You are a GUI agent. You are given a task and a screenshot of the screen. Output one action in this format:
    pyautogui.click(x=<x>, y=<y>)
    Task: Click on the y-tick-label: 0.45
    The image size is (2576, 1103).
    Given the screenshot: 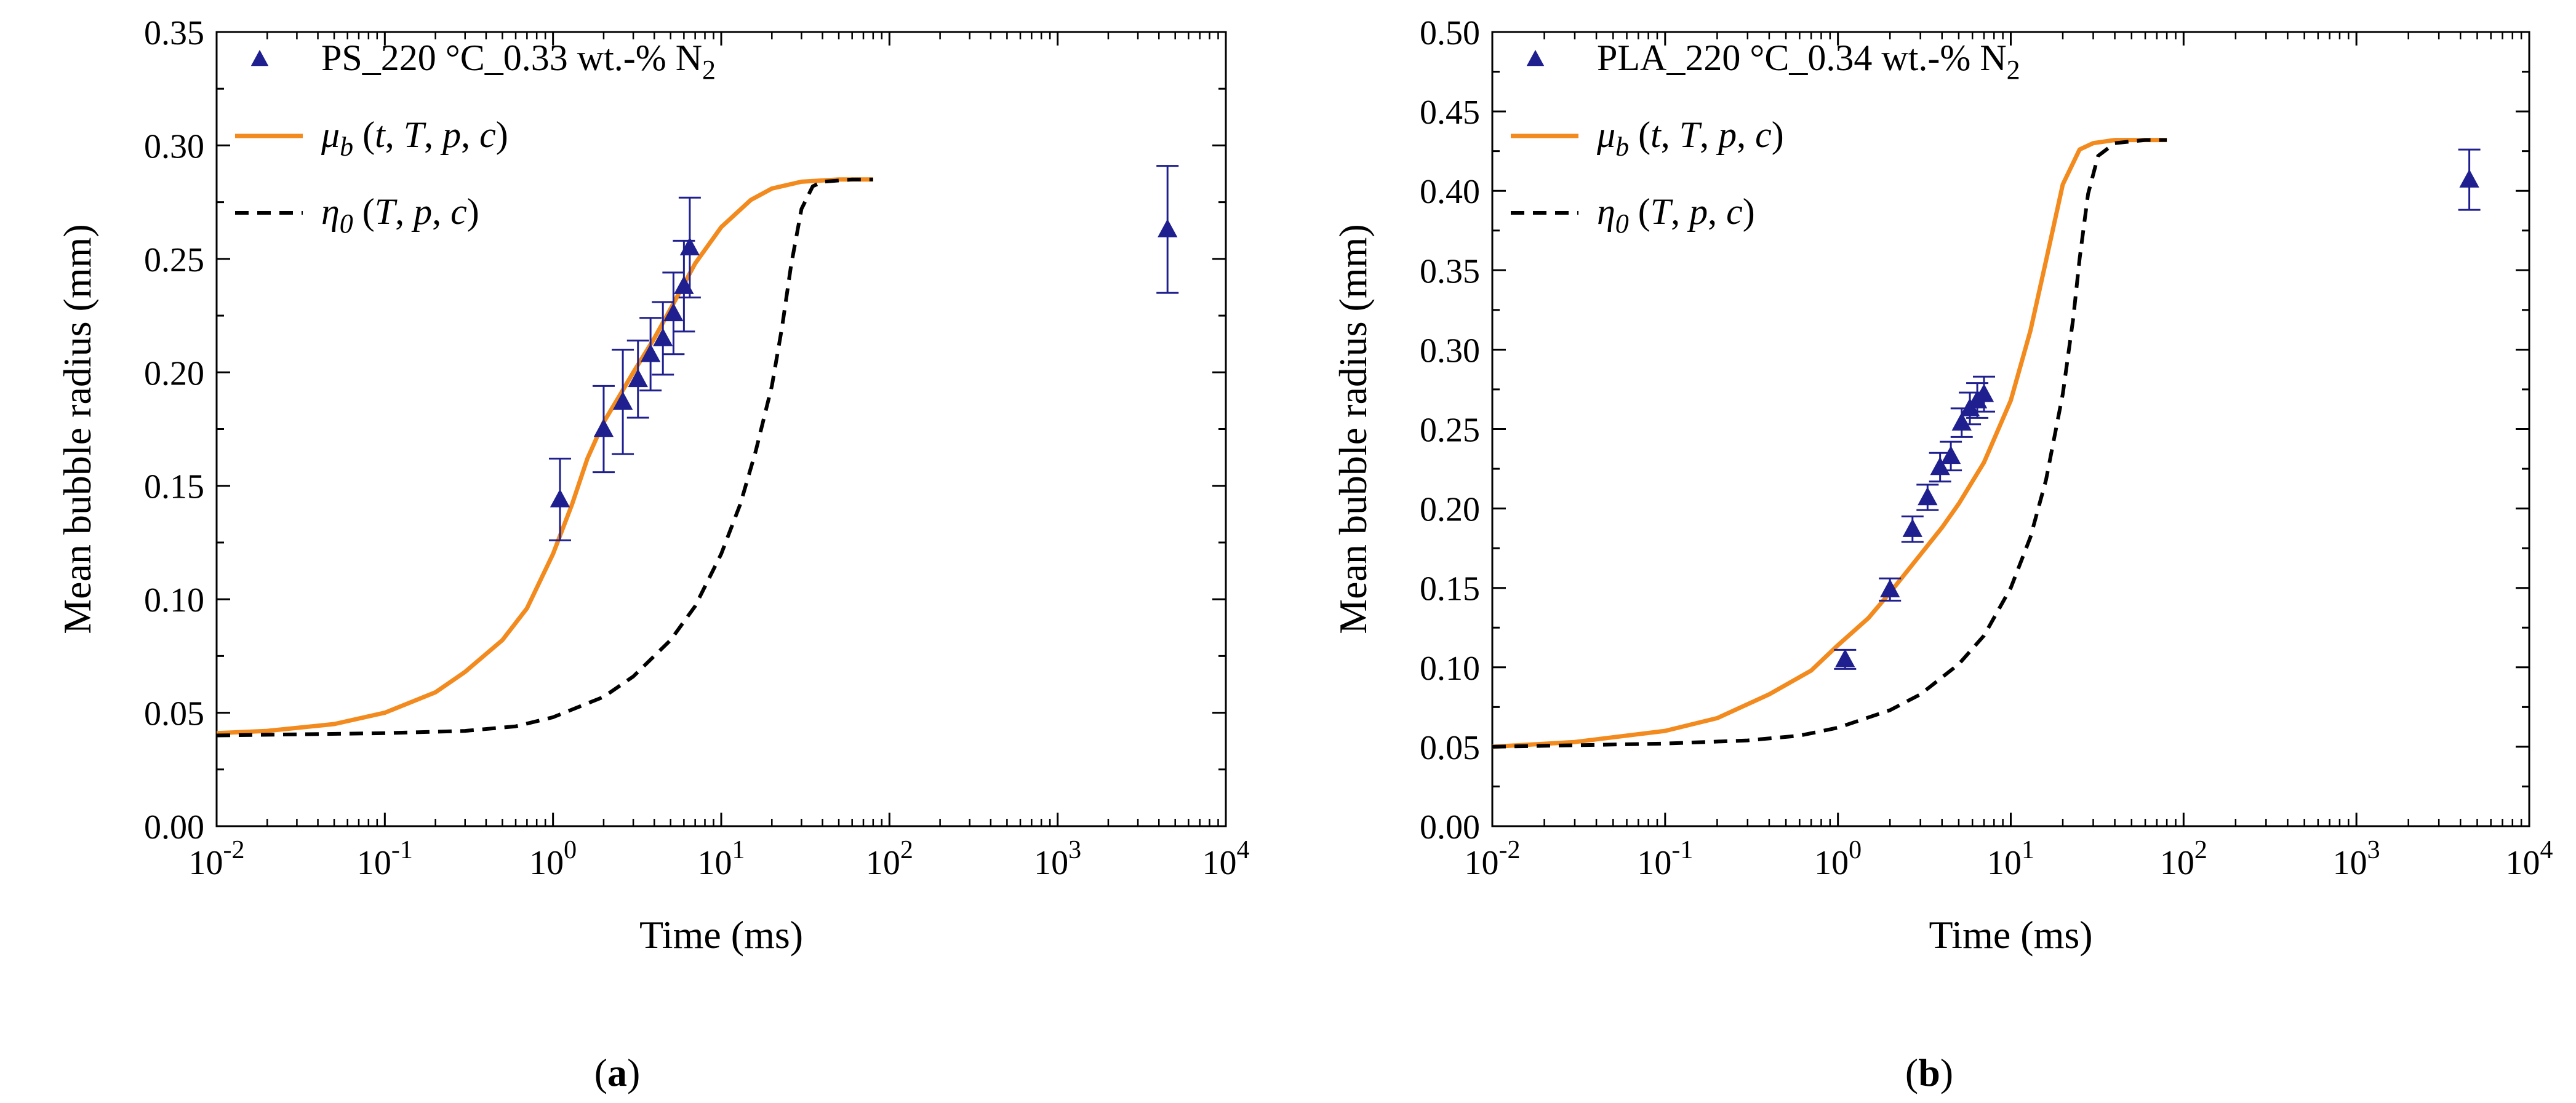 What is the action you would take?
    pyautogui.click(x=1450, y=113)
    